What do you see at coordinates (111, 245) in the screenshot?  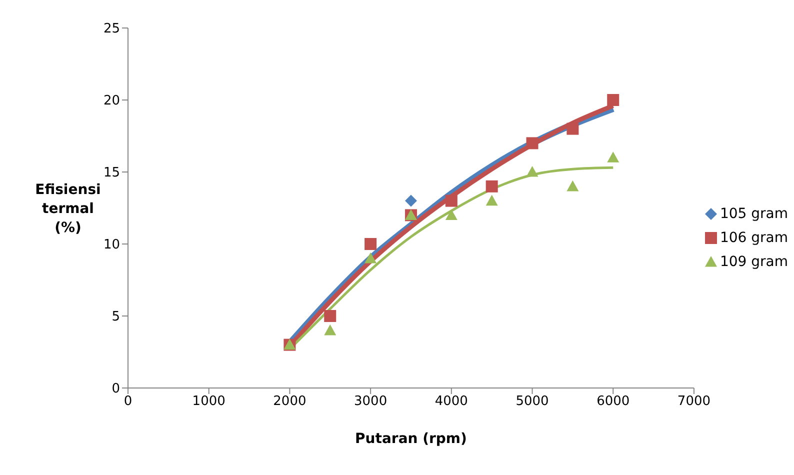 I see `y-tick-label: 10` at bounding box center [111, 245].